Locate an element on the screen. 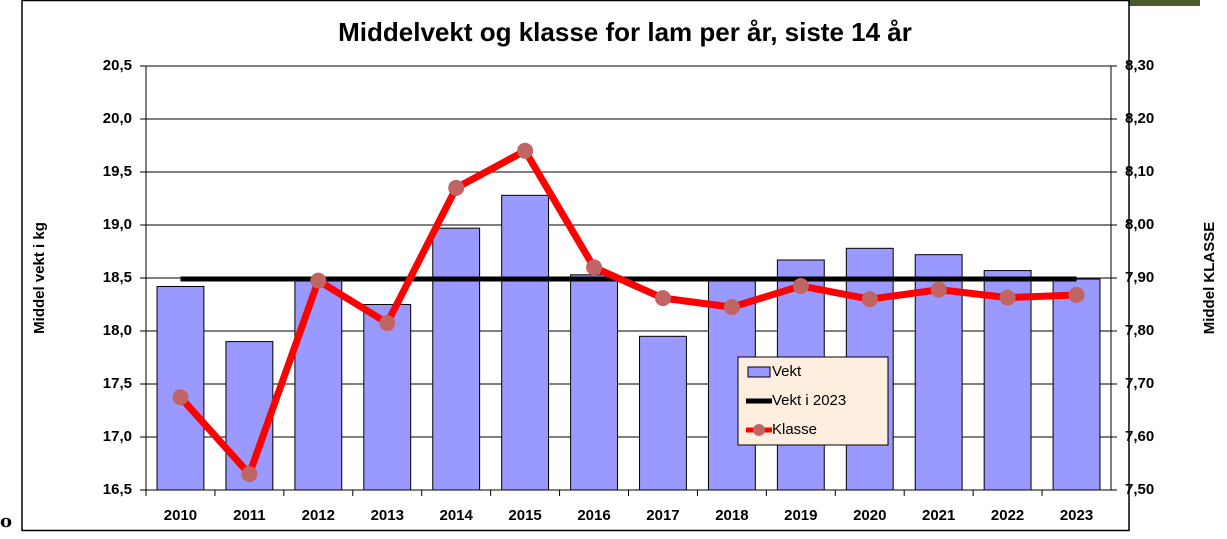 The height and width of the screenshot is (539, 1227). y-tick-label: 16,5 is located at coordinates (117, 489).